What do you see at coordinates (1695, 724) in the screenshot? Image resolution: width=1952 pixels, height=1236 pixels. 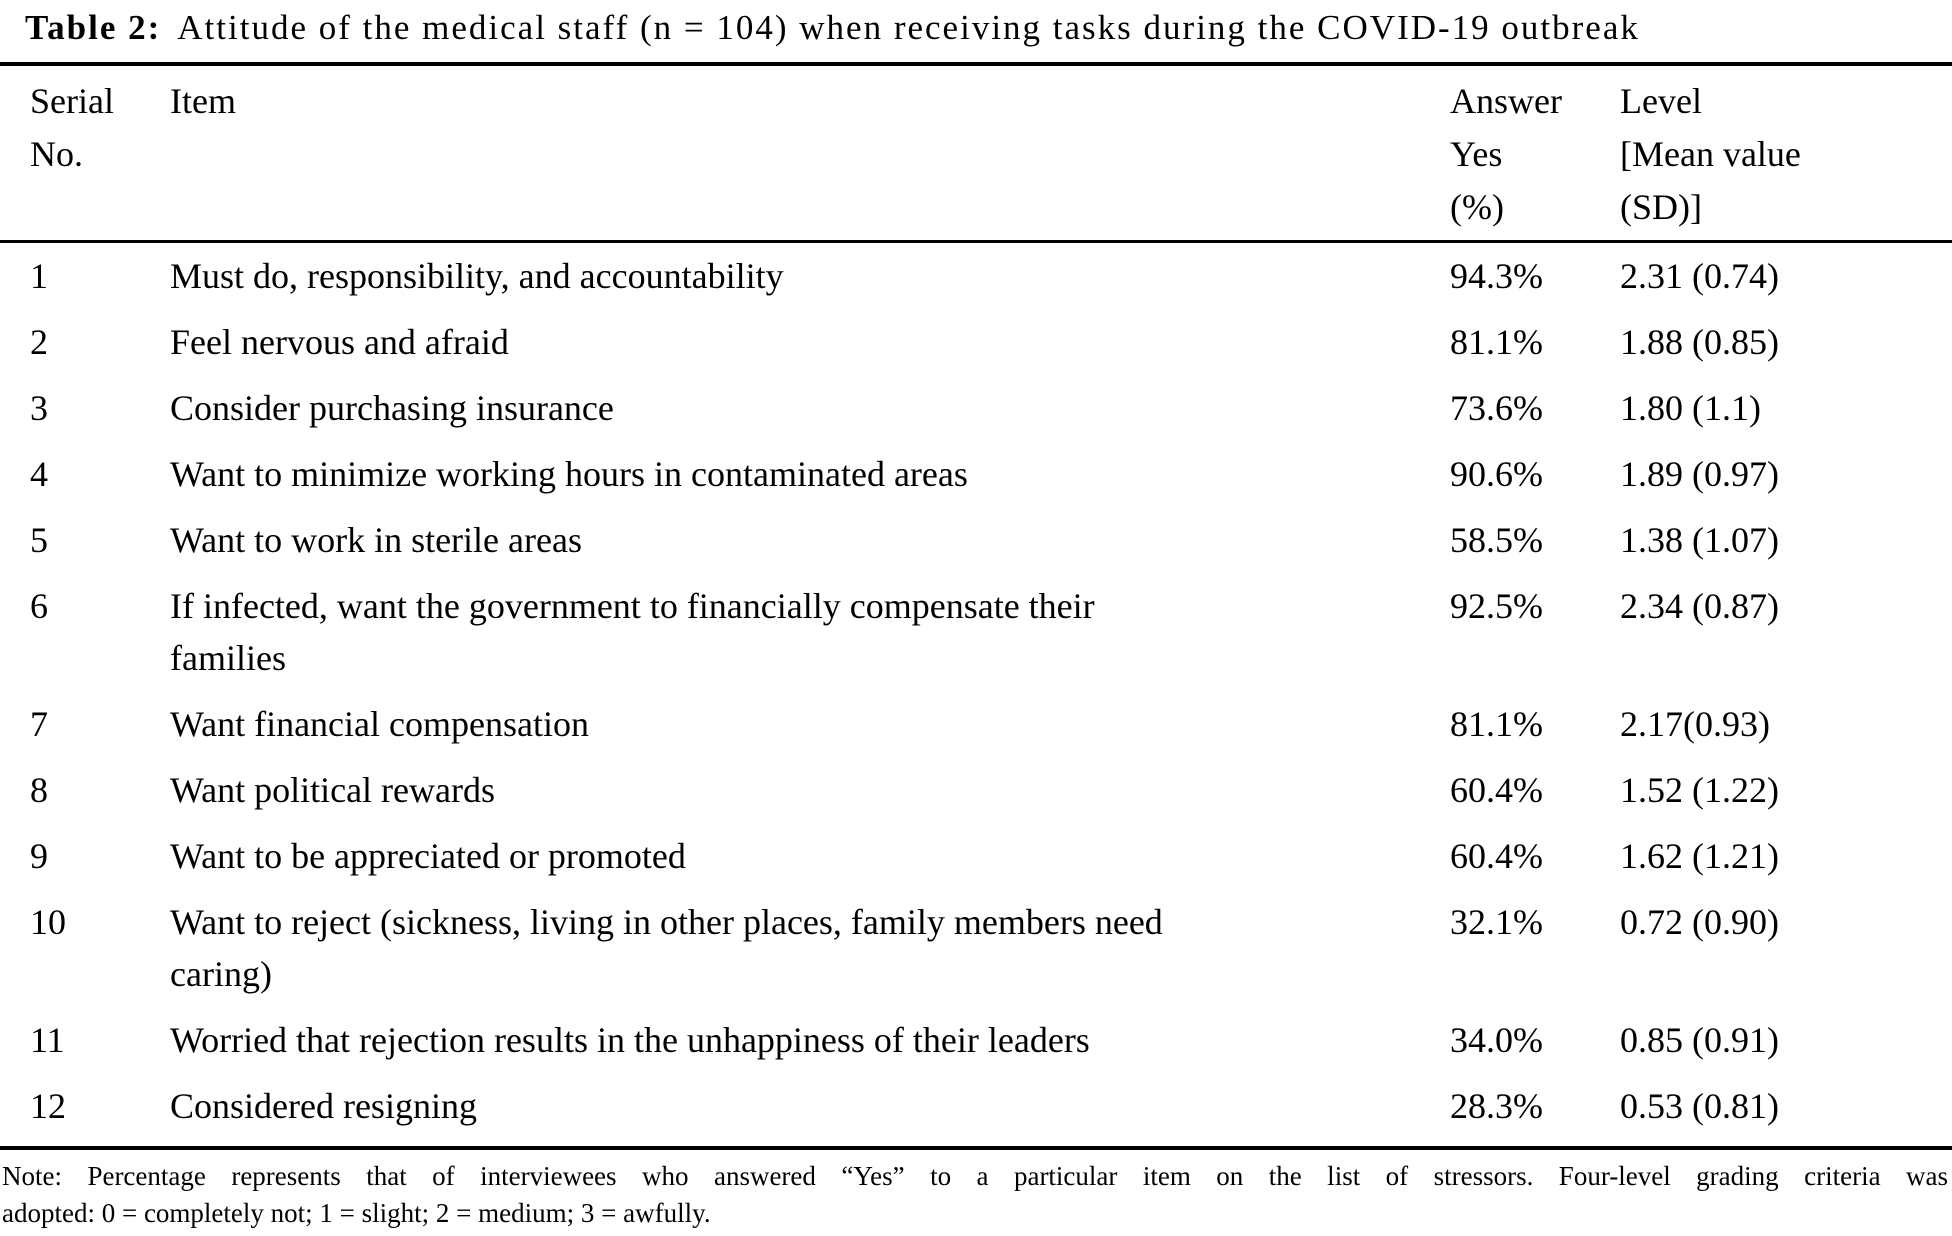 I see `row-level-mean-sd: 2.17(0.93)` at bounding box center [1695, 724].